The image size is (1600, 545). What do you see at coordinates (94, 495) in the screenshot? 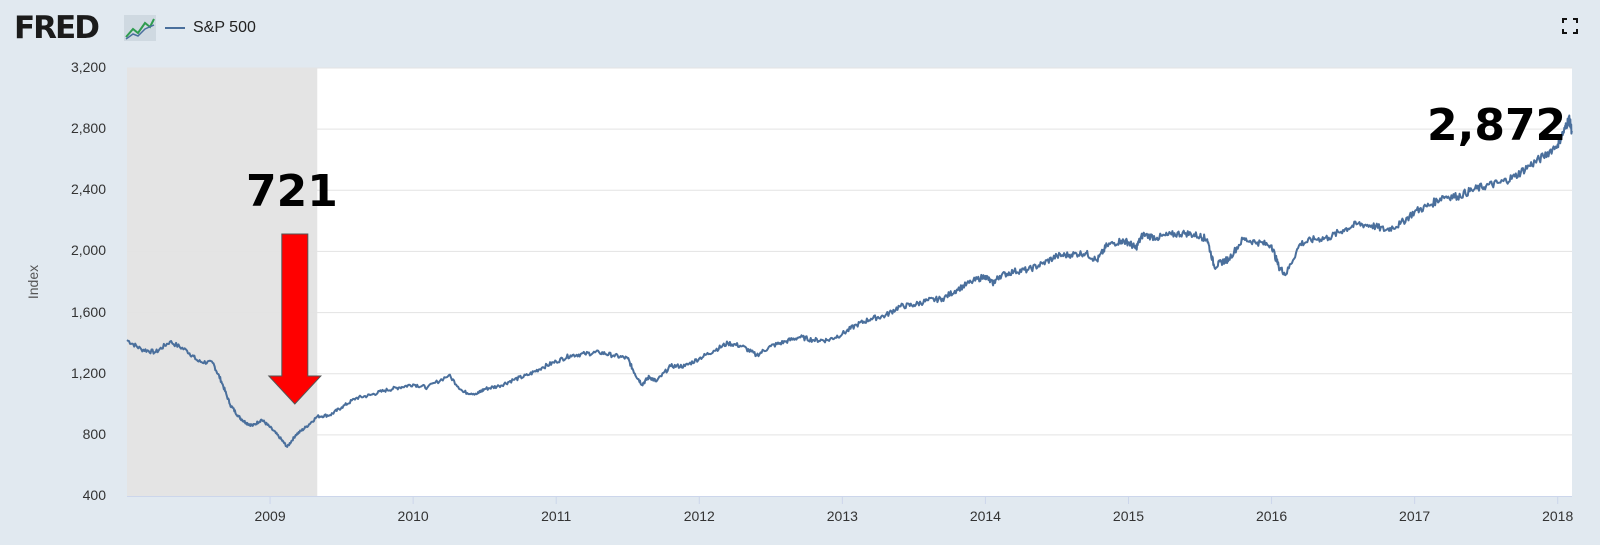
I see `y-tick-label: 400` at bounding box center [94, 495].